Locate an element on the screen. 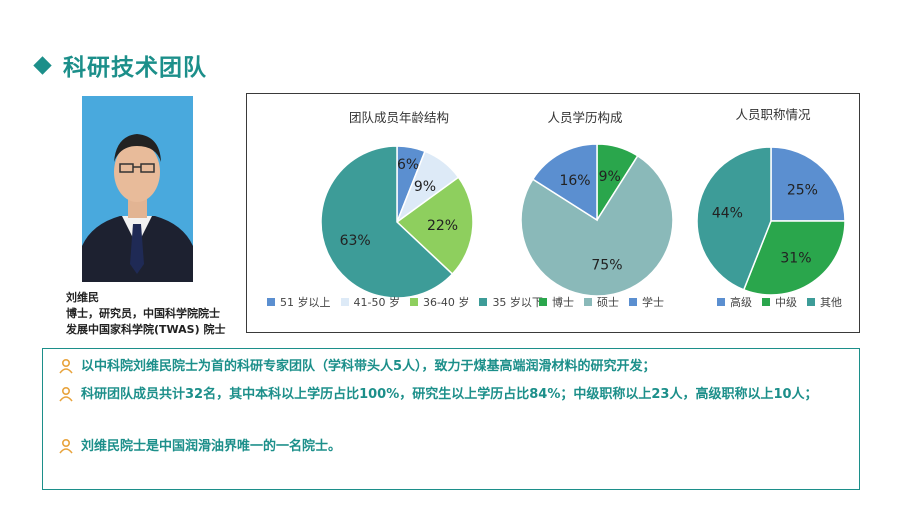  legend-item: 中级 is located at coordinates (779, 302).